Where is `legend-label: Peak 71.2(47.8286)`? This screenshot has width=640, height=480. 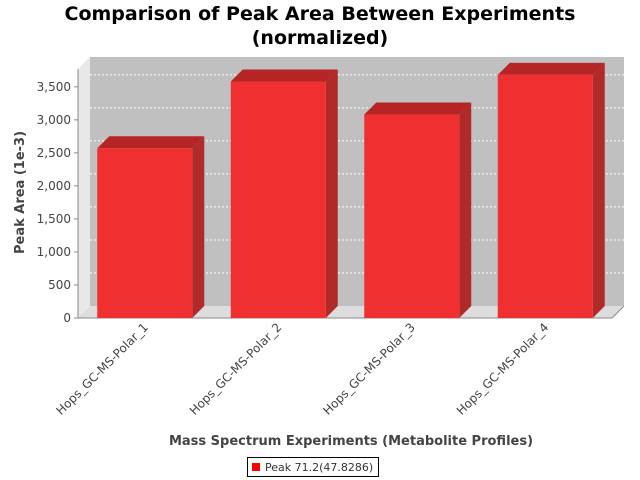
legend-label: Peak 71.2(47.8286) is located at coordinates (319, 467).